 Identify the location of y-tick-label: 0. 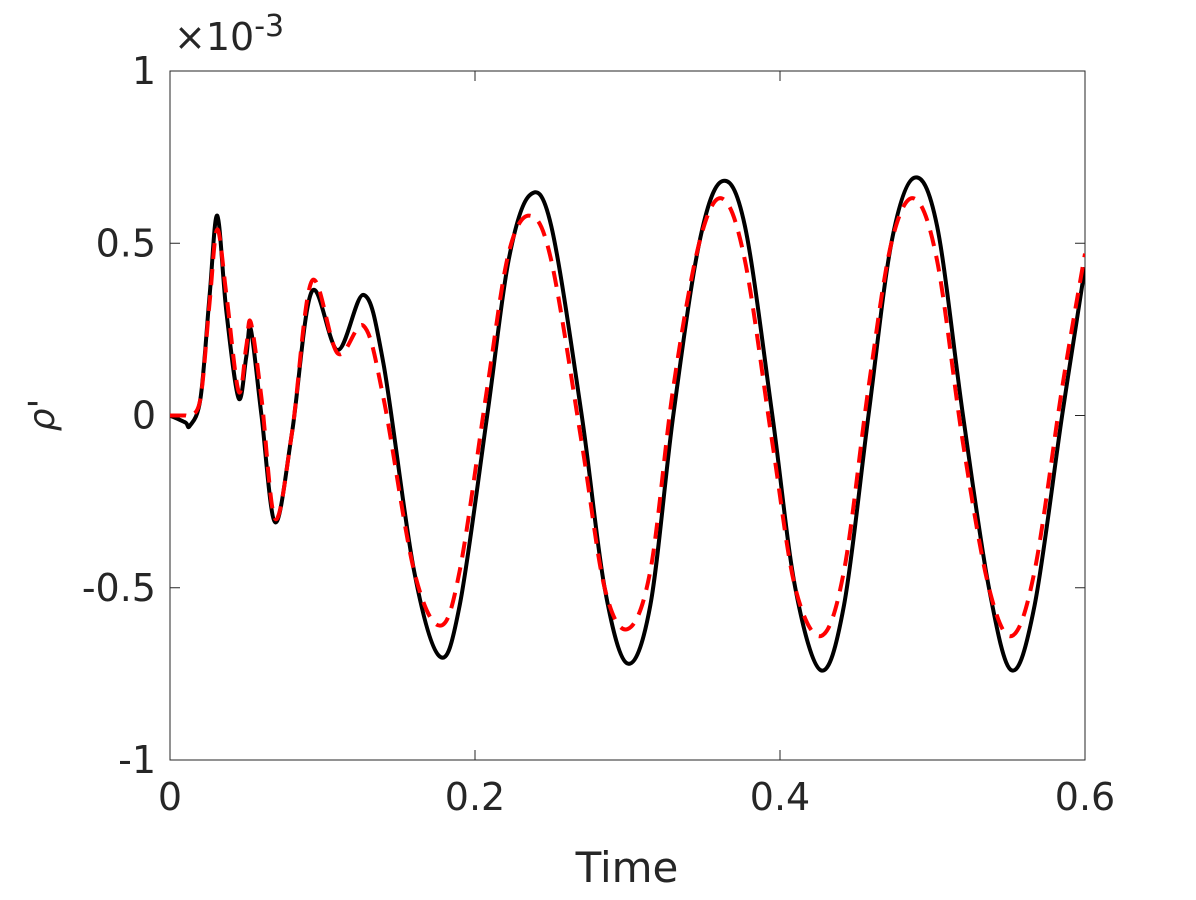
(144, 416).